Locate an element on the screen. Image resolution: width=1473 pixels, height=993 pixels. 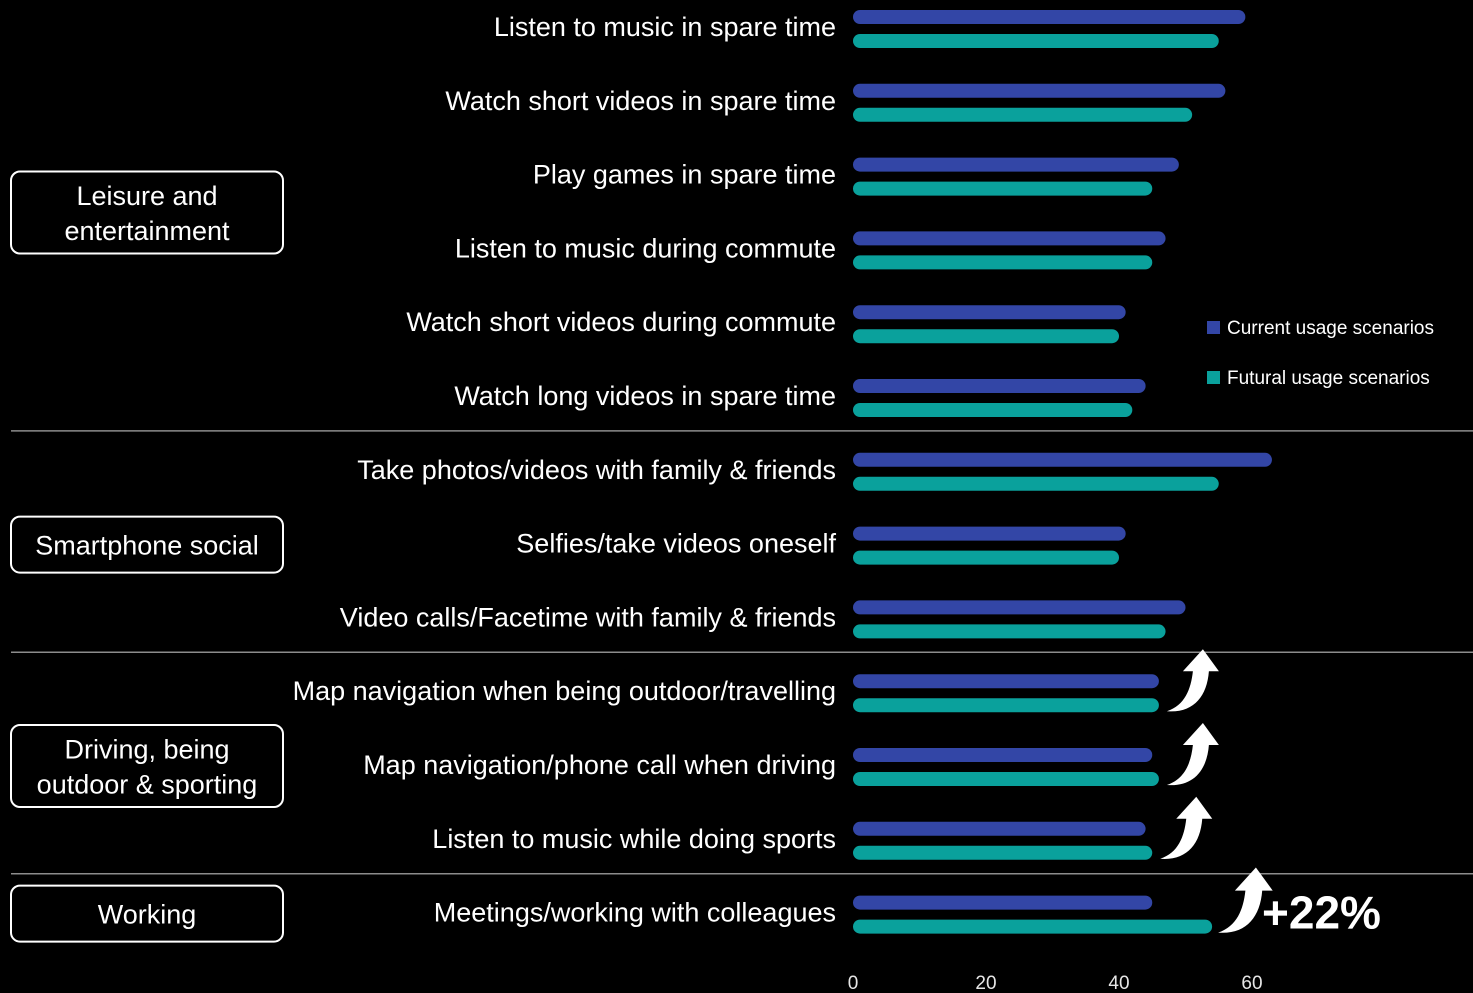
group-label: Driving, being is located at coordinates (146, 750).